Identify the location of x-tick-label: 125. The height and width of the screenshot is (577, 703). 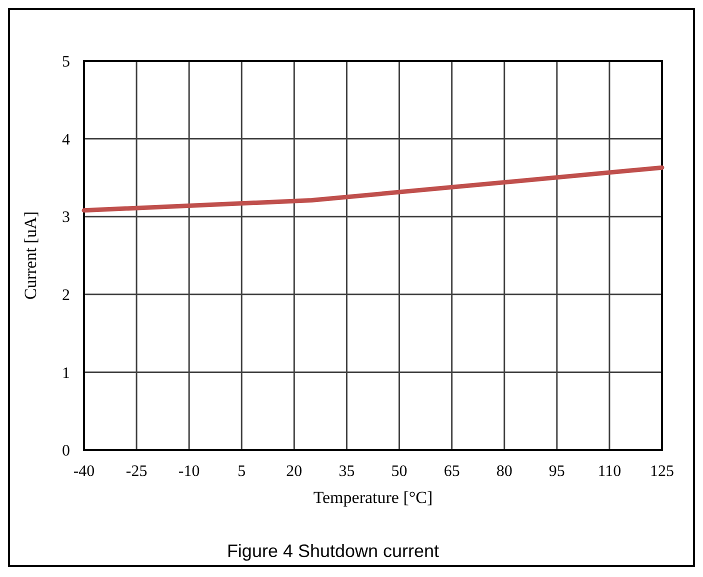
(662, 471).